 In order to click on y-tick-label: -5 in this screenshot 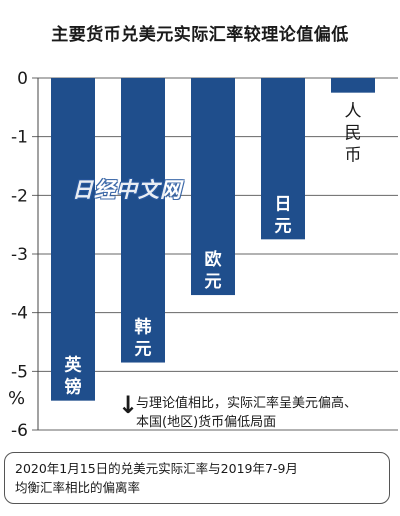, I will do `click(19, 372)`.